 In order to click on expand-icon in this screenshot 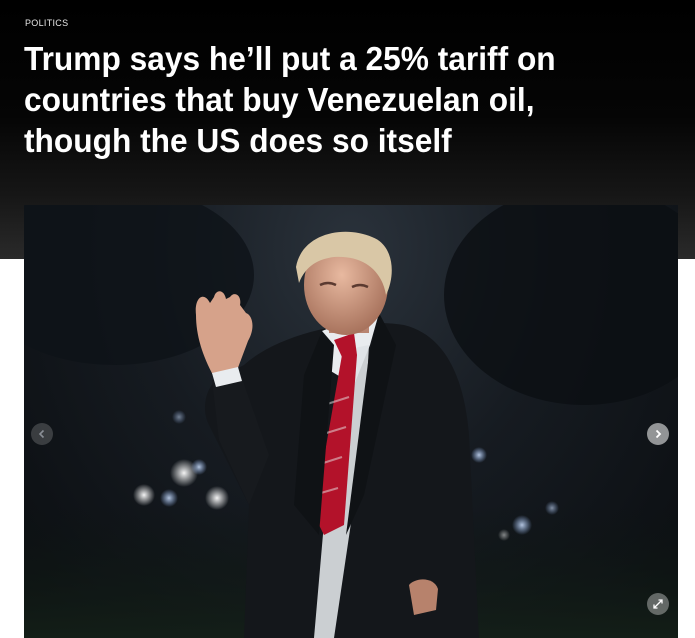, I will do `click(658, 604)`.